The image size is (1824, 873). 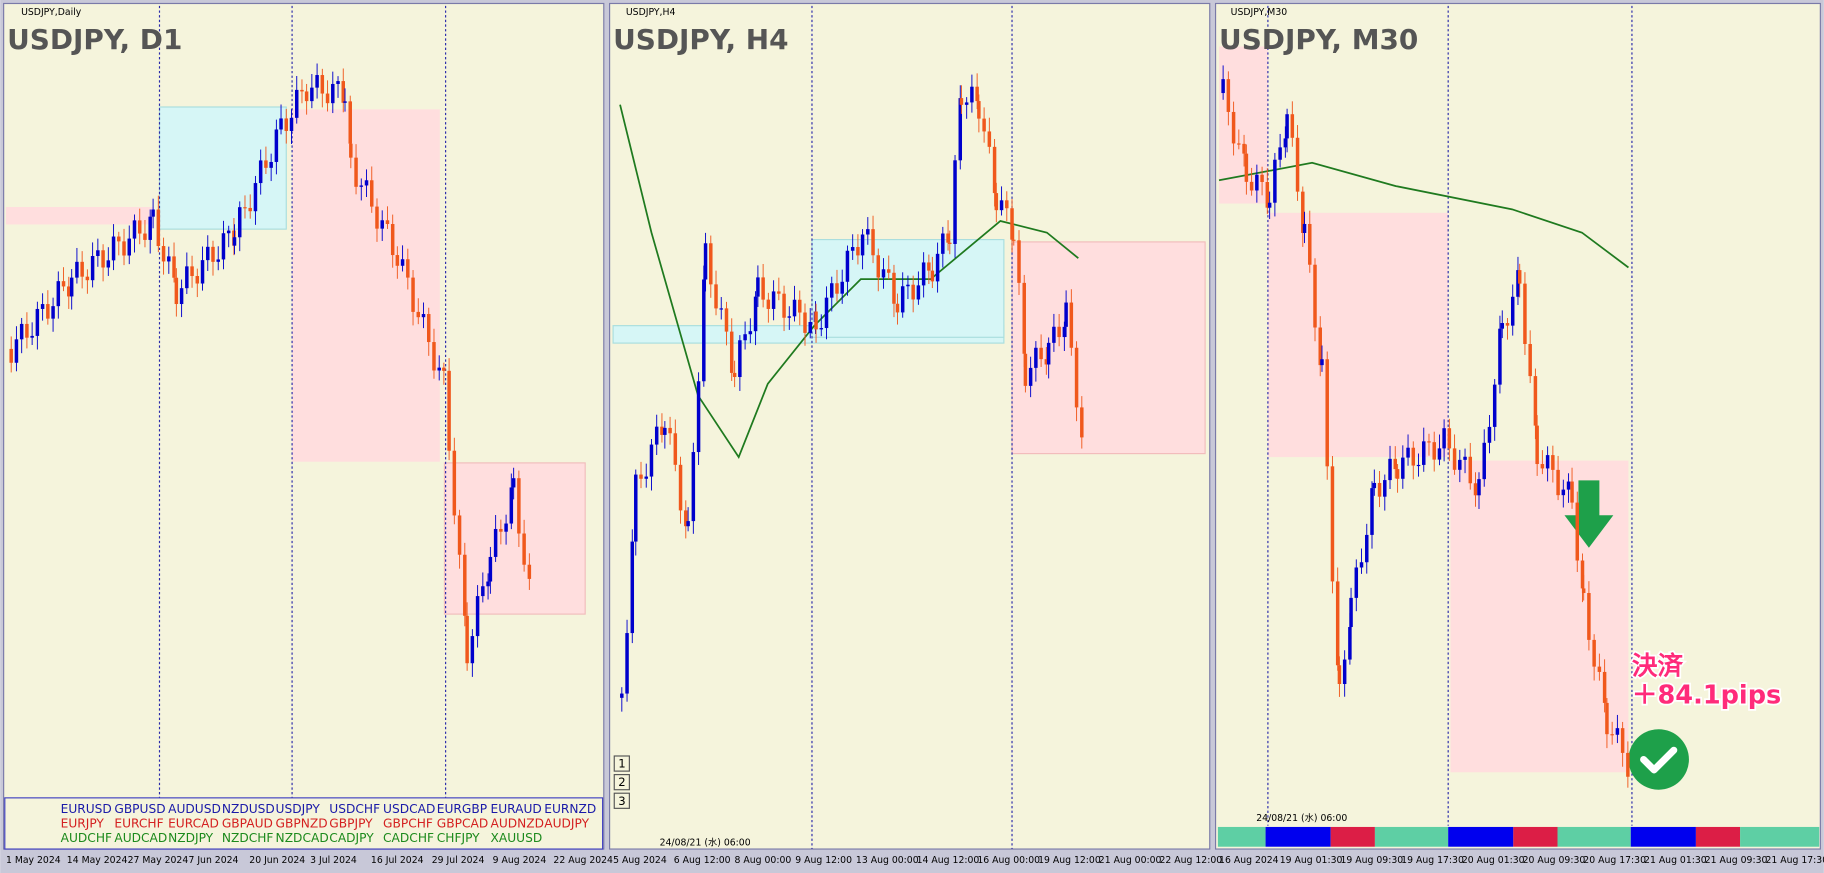 I want to click on symbol-link: NZDCHF, so click(x=248, y=838).